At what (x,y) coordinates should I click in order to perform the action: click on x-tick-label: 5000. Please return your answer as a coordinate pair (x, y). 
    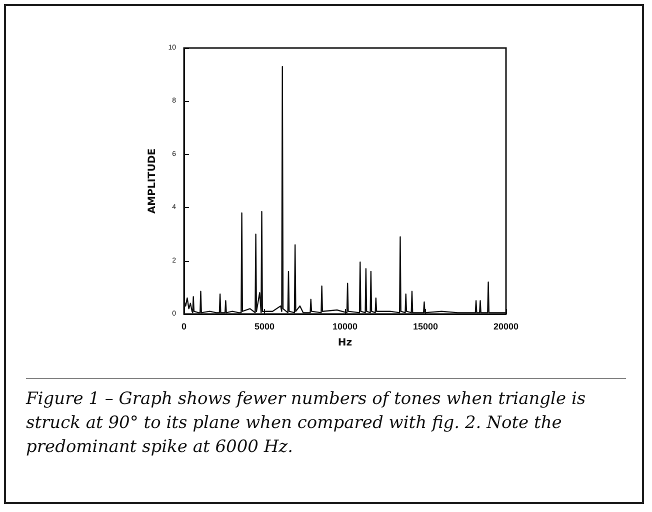
    Looking at the image, I should click on (264, 327).